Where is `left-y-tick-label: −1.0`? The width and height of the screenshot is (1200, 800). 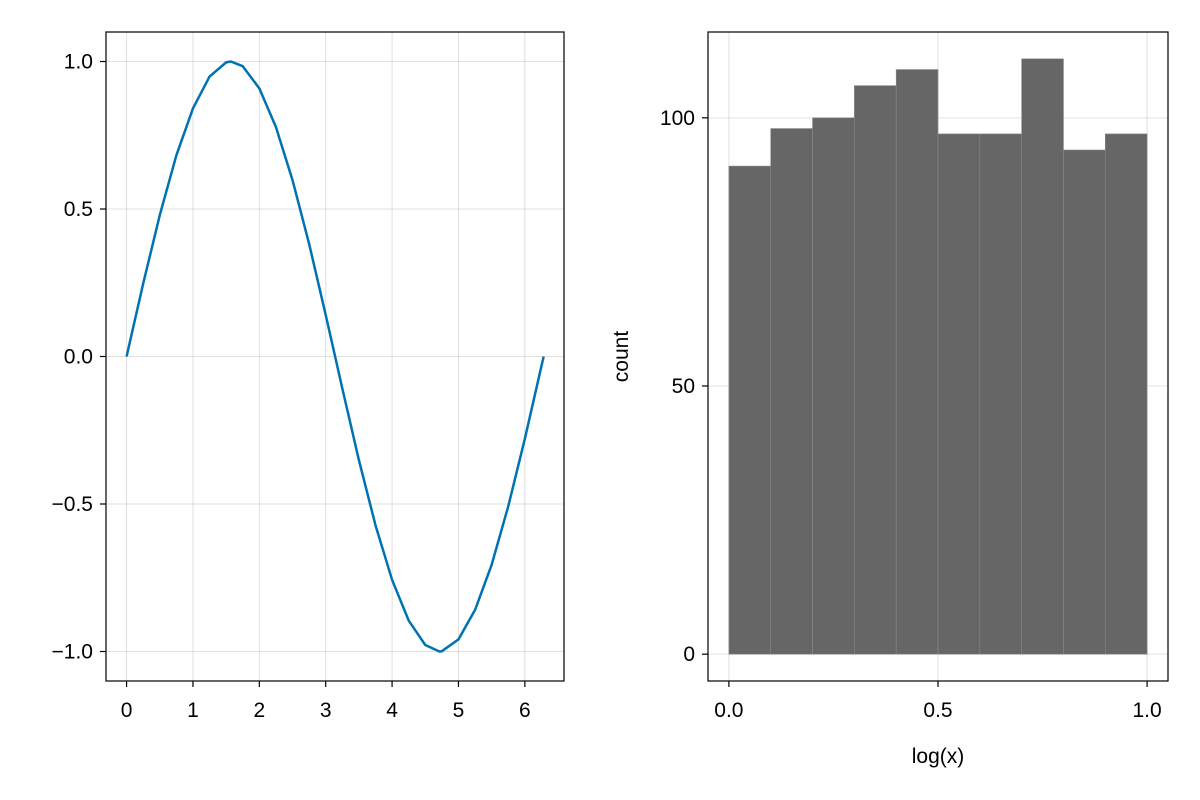
left-y-tick-label: −1.0 is located at coordinates (72, 652).